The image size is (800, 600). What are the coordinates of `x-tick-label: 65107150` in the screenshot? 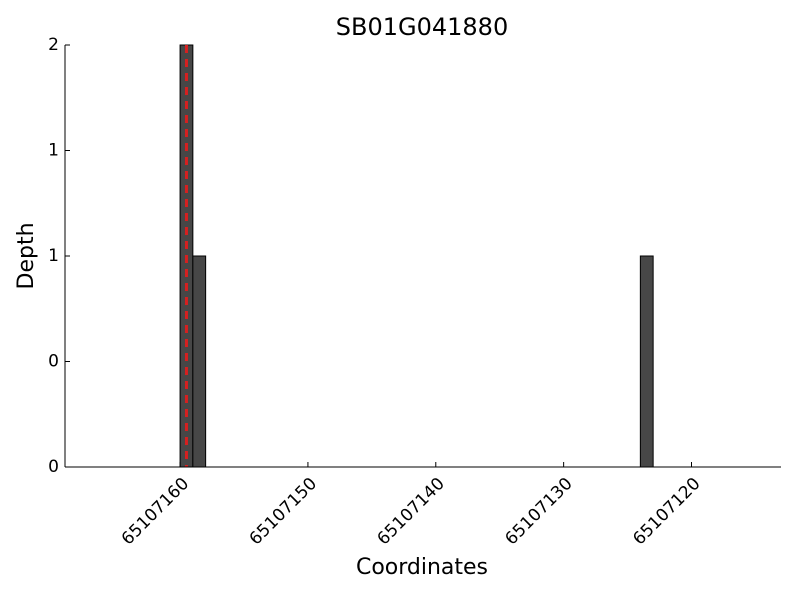 It's located at (283, 511).